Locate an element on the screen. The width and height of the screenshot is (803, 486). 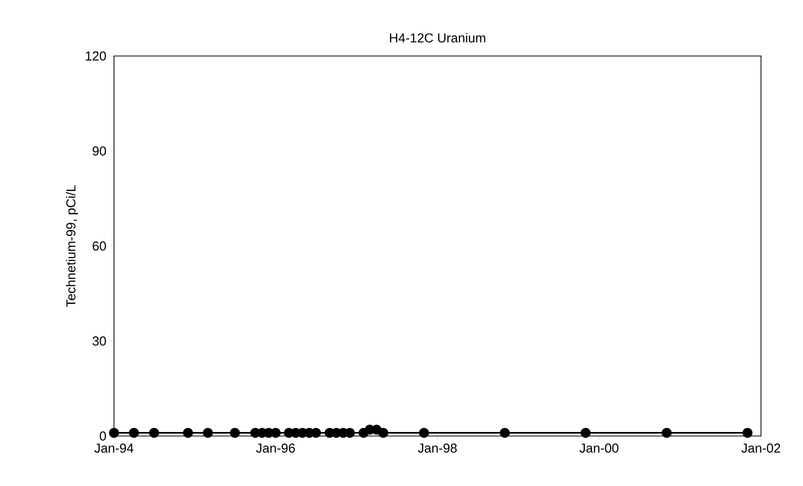
y-axis-title: Technetium-99, pCi/L is located at coordinates (72, 246).